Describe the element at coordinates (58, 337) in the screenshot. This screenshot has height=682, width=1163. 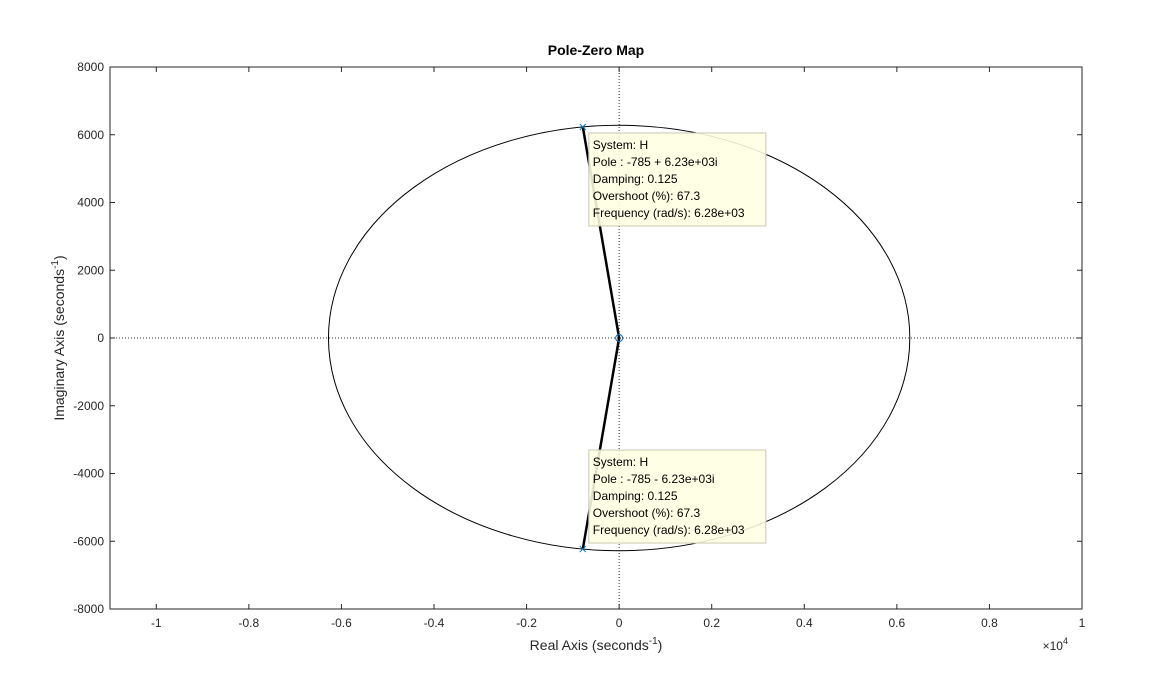
I see `y-axis-label: Imaginary Axis (seconds-1)` at that location.